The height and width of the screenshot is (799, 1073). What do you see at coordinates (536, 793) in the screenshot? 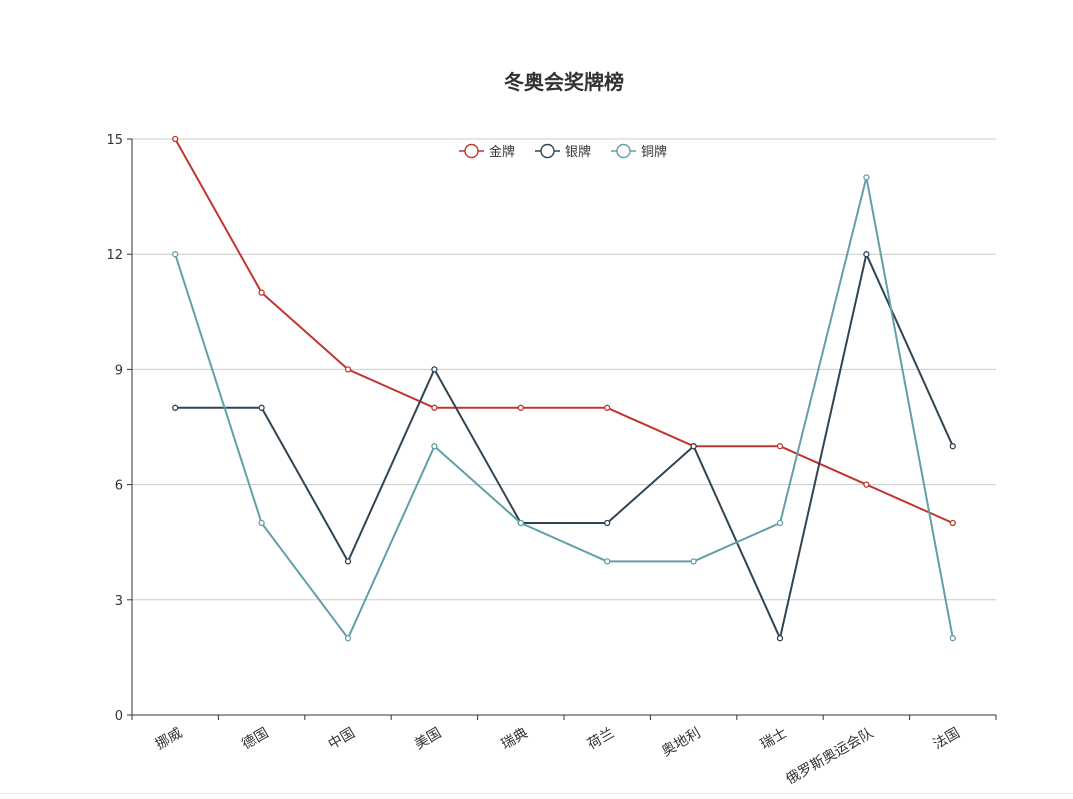
I see `divider` at bounding box center [536, 793].